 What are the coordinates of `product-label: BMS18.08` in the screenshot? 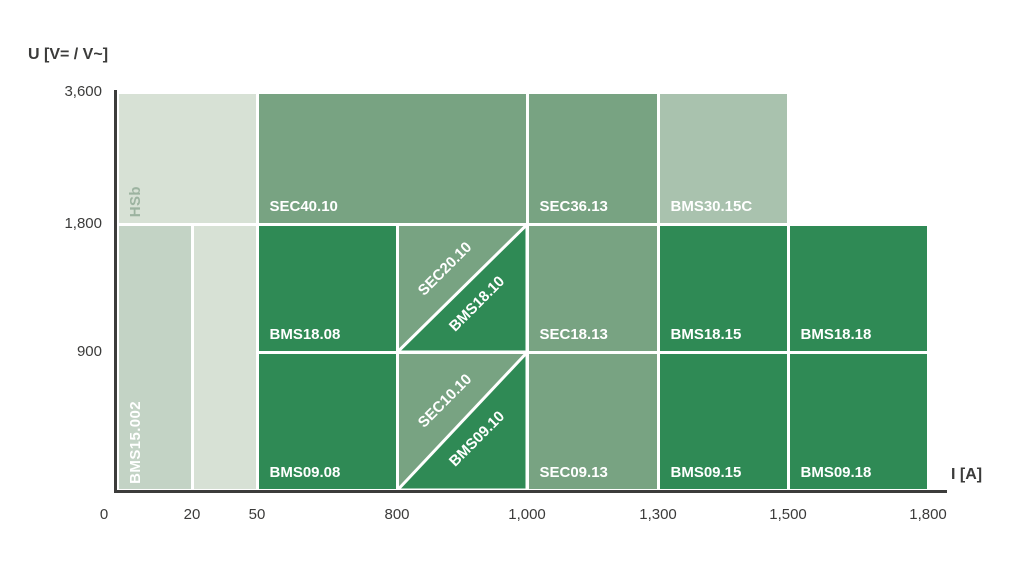 It's located at (305, 334).